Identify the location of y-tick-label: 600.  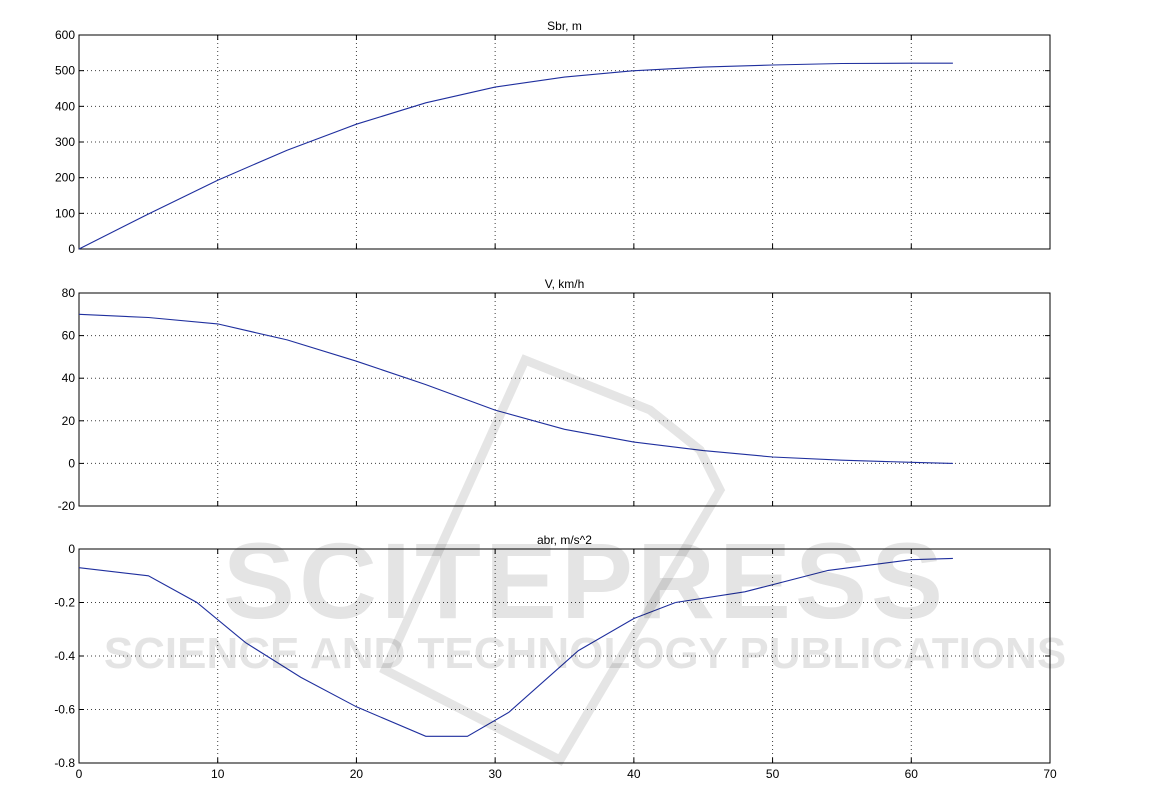
(65, 35).